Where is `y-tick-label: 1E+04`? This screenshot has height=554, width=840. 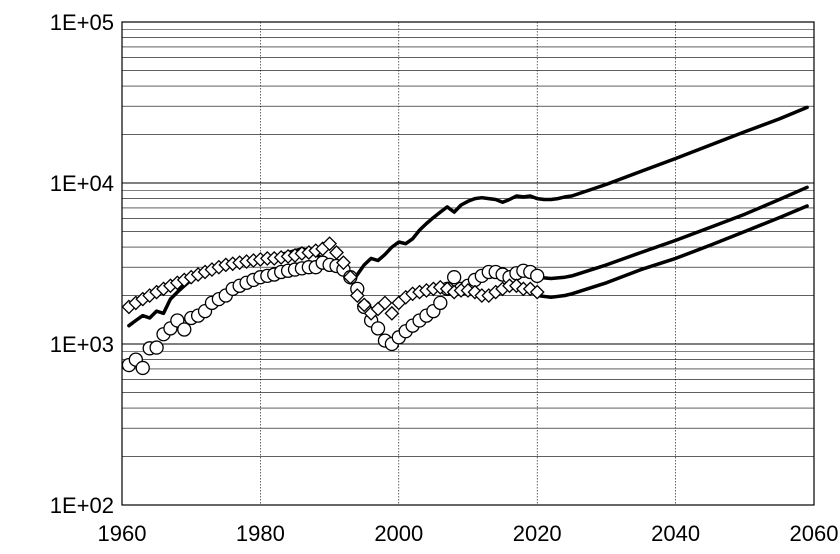 y-tick-label: 1E+04 is located at coordinates (82, 183).